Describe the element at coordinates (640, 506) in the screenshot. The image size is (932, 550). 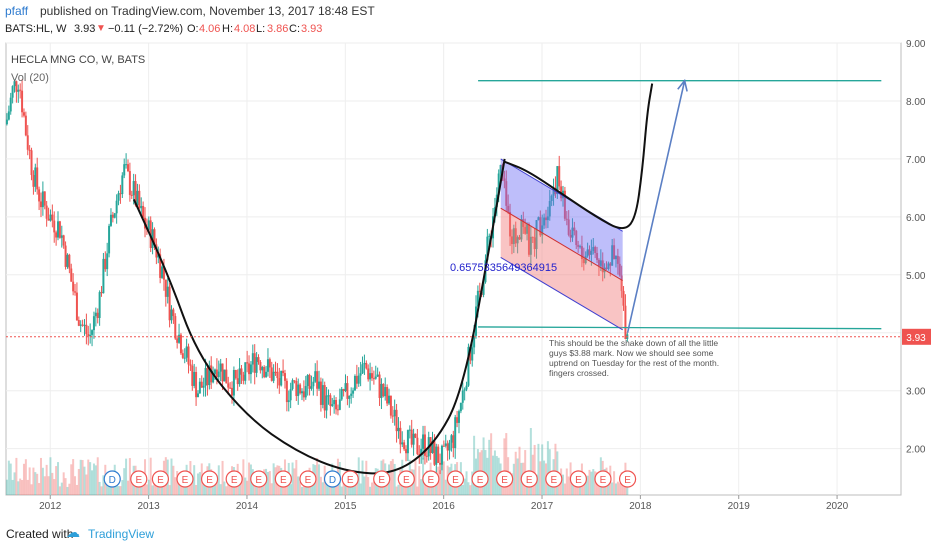
I see `x-tick-label: 2018` at that location.